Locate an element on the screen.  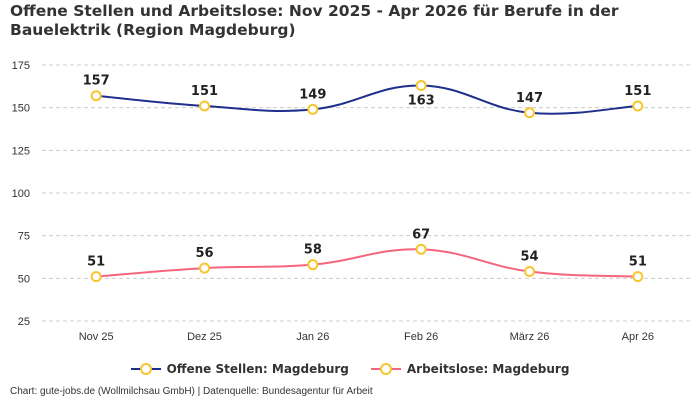
x-tick-label: März 26 is located at coordinates (530, 337).